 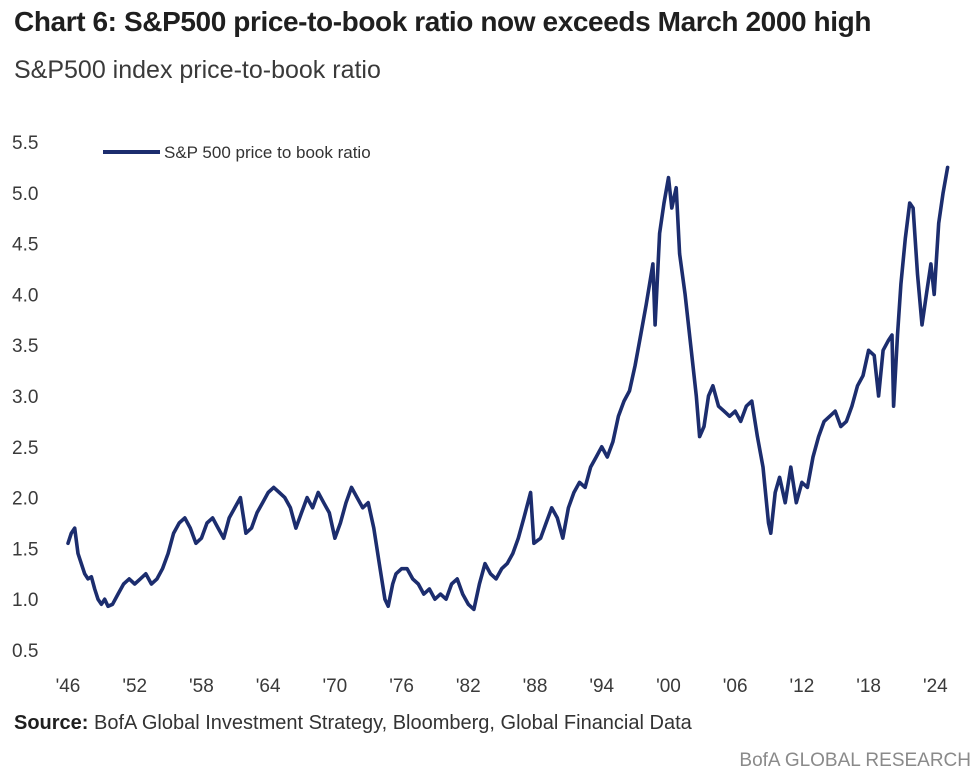 What do you see at coordinates (535, 686) in the screenshot?
I see `x-tick-label: '88` at bounding box center [535, 686].